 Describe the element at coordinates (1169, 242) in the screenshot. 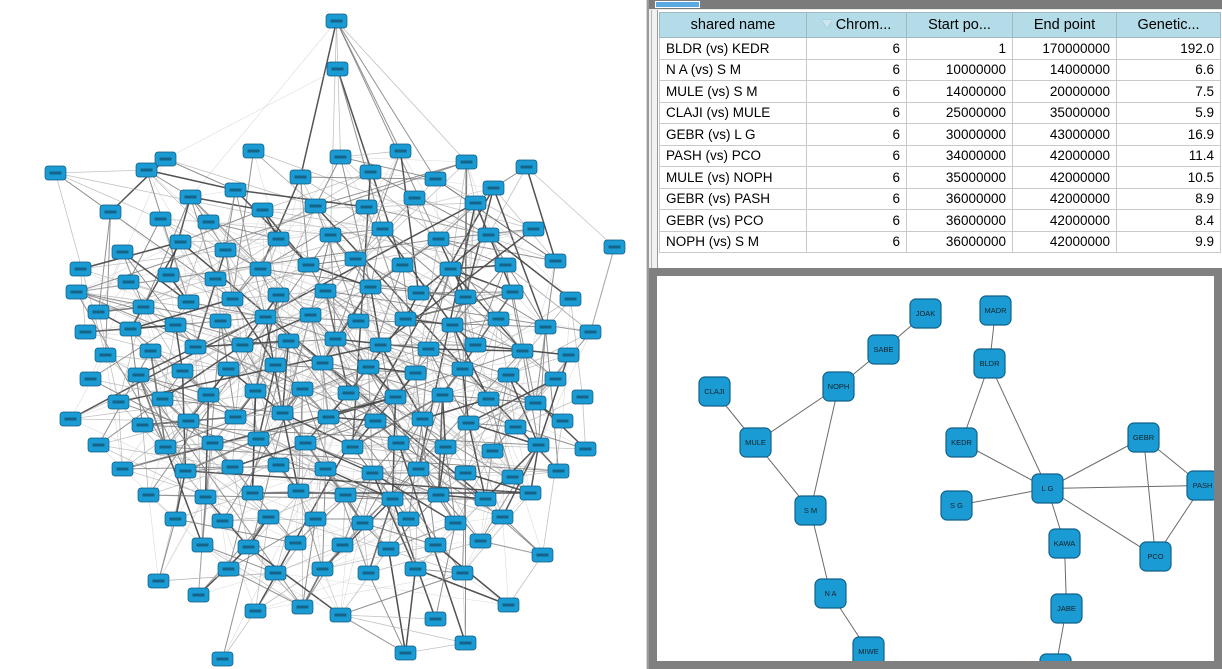

I see `table-cell-genetic: 9.9` at that location.